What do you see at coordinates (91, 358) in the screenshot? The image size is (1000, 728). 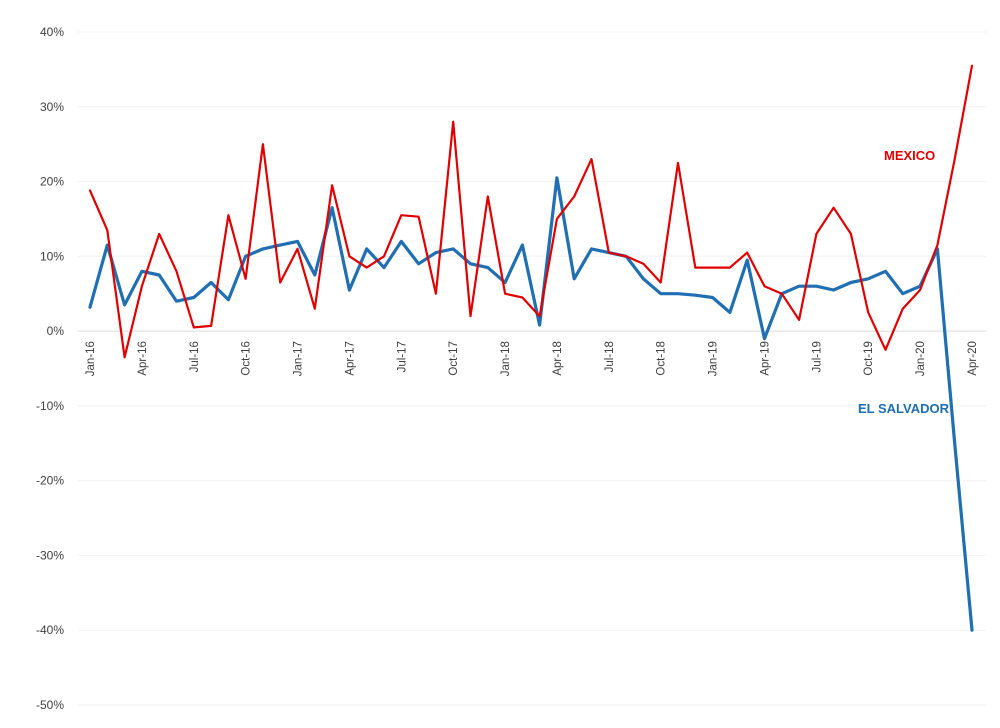 I see `x-axis-tick-label: Jan-16` at bounding box center [91, 358].